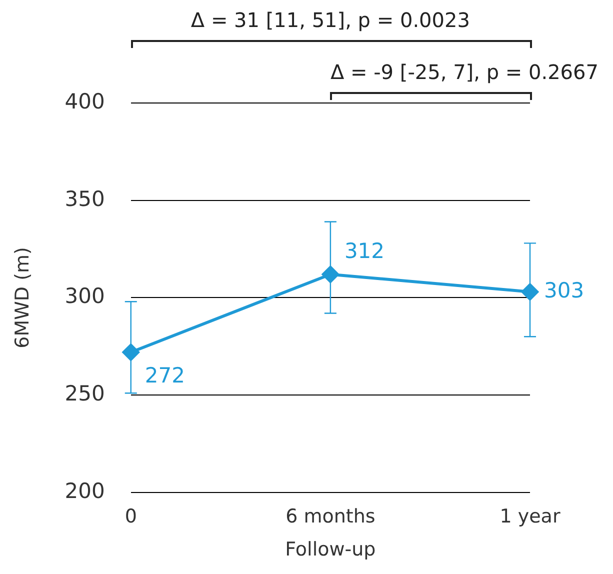  I want to click on y-tick-label: 250, so click(84, 394).